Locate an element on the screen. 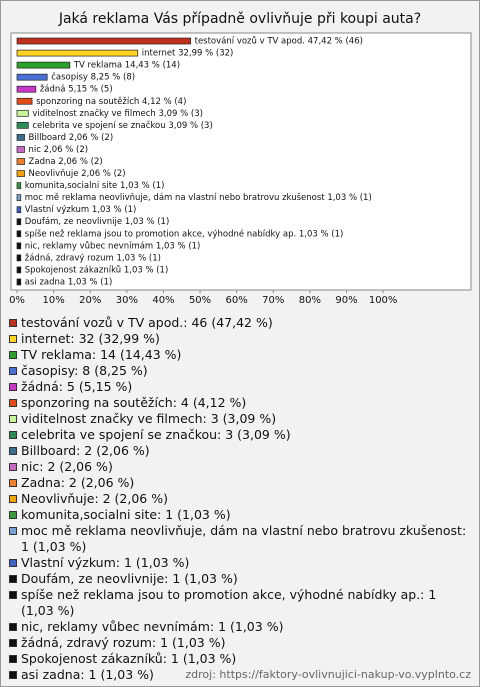 This screenshot has height=687, width=480. legend-label: internet: 32 (32,99 %) is located at coordinates (90, 338).